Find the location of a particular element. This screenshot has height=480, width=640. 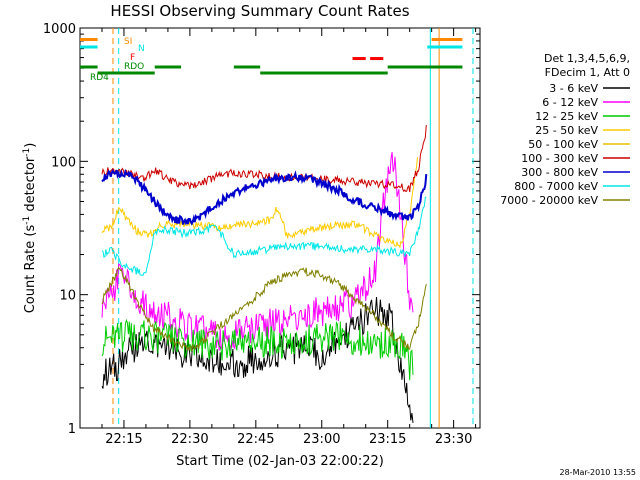

legend-item-label: 50 - 100 keV is located at coordinates (563, 144).